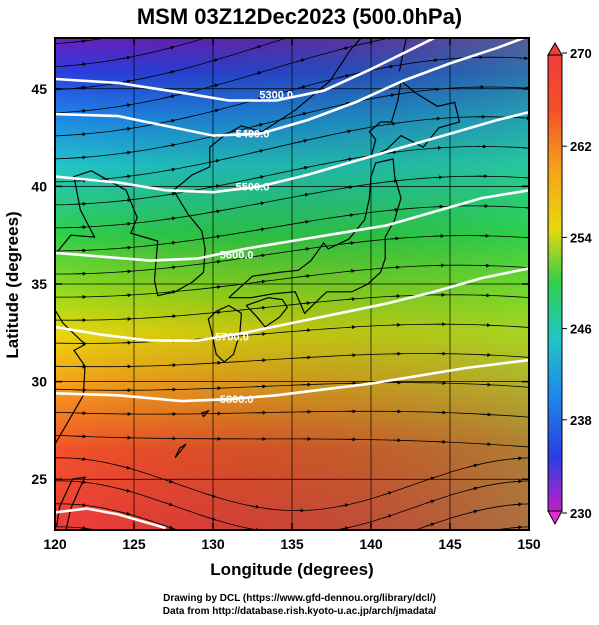  Describe the element at coordinates (232, 338) in the screenshot. I see `contour-label: 5700.0` at that location.